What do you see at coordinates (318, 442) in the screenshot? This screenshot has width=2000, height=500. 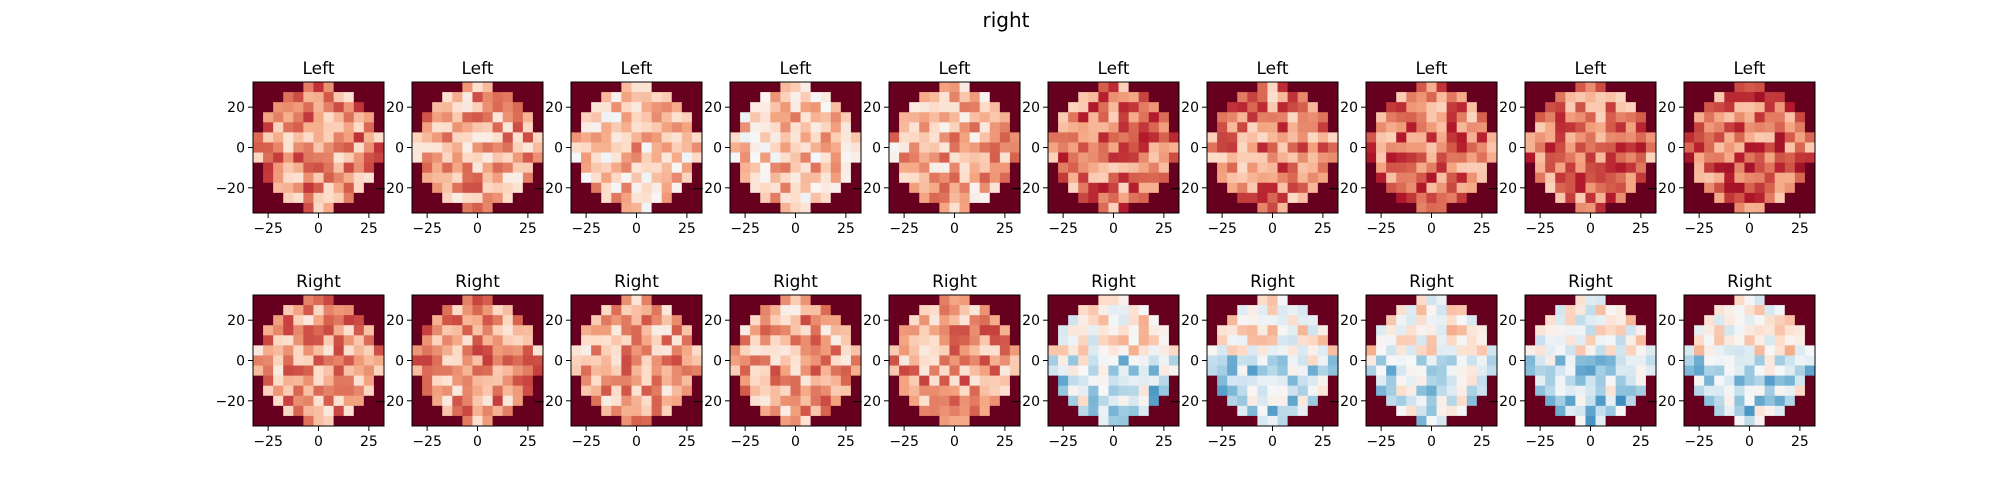 I see `x-tick-label: 0` at bounding box center [318, 442].